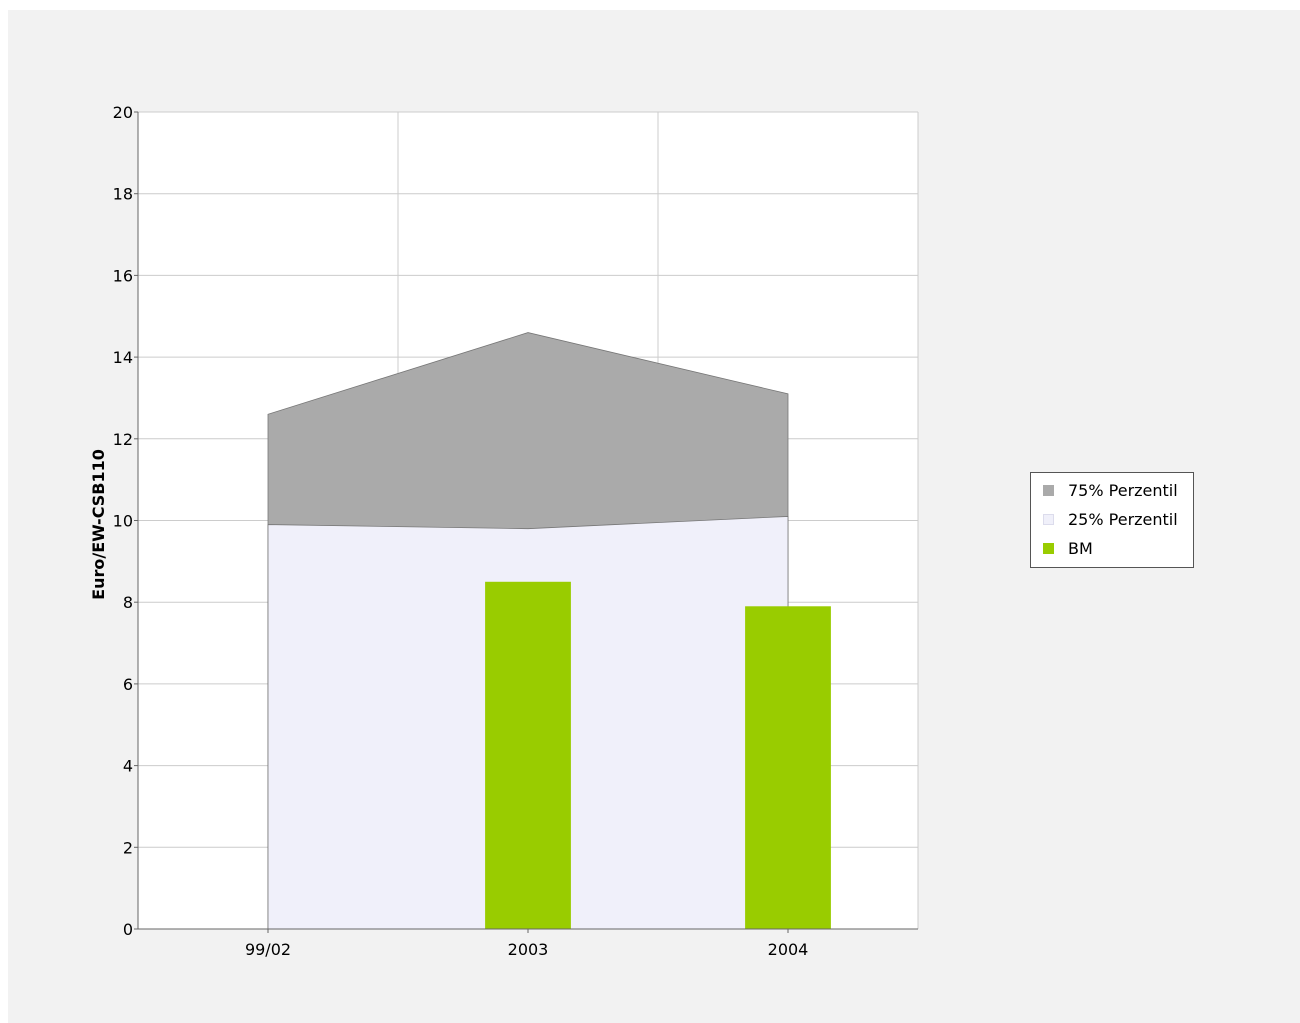  Describe the element at coordinates (268, 949) in the screenshot. I see `x-tick-label: 99/02` at that location.